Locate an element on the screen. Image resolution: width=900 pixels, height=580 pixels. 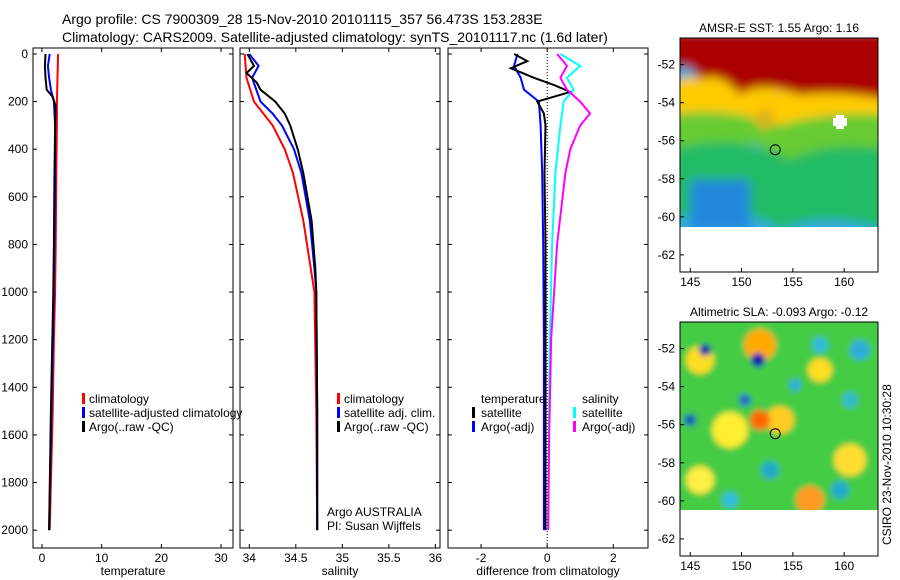
x-tick-label: 10 is located at coordinates (102, 558).